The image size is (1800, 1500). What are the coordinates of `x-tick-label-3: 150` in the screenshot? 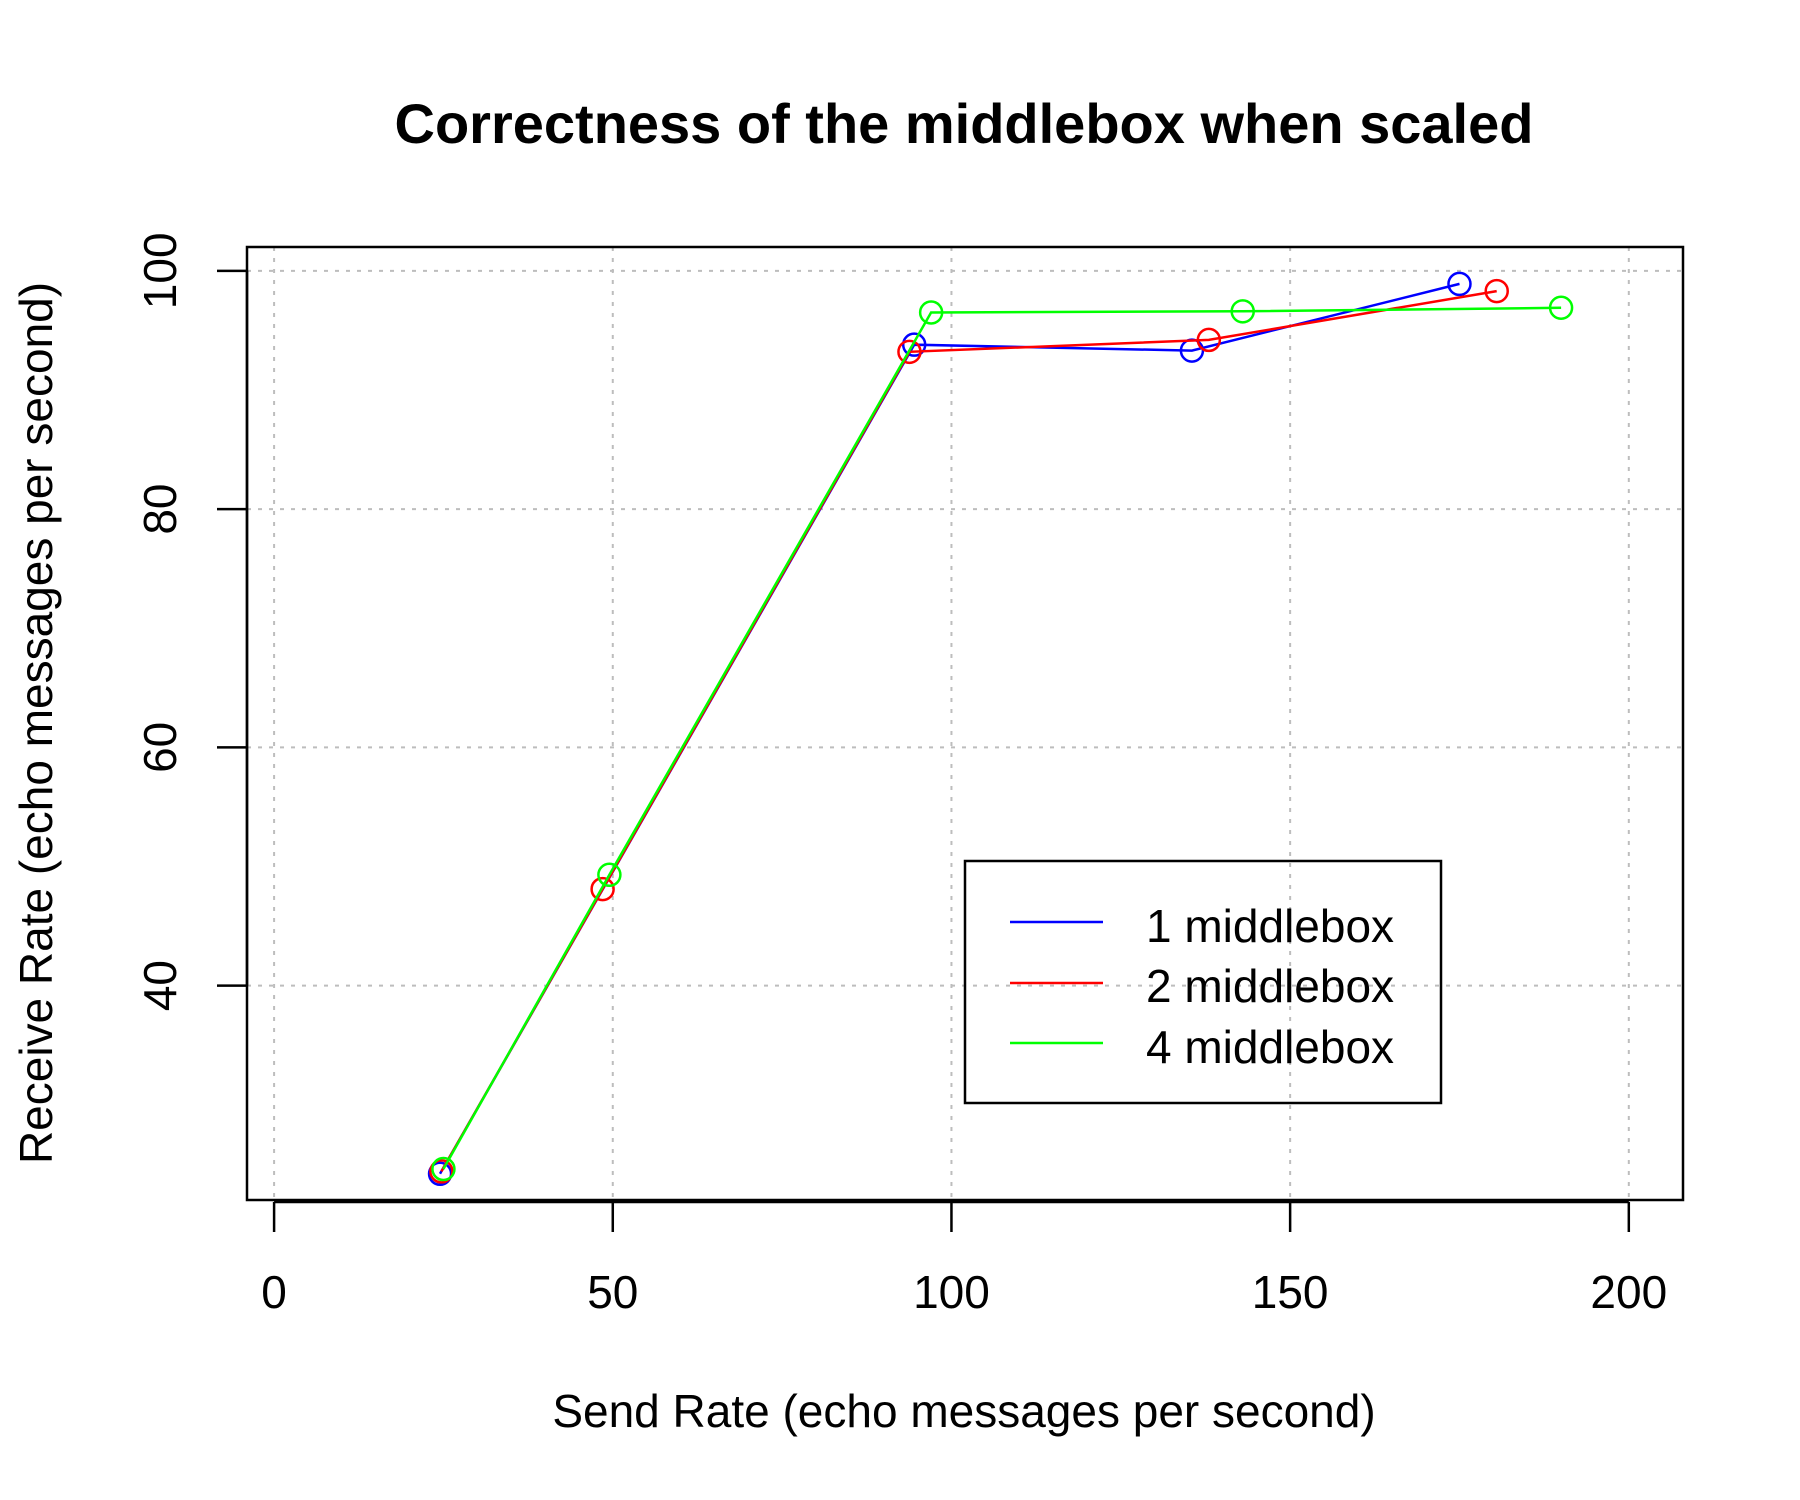 It's located at (1290, 1292).